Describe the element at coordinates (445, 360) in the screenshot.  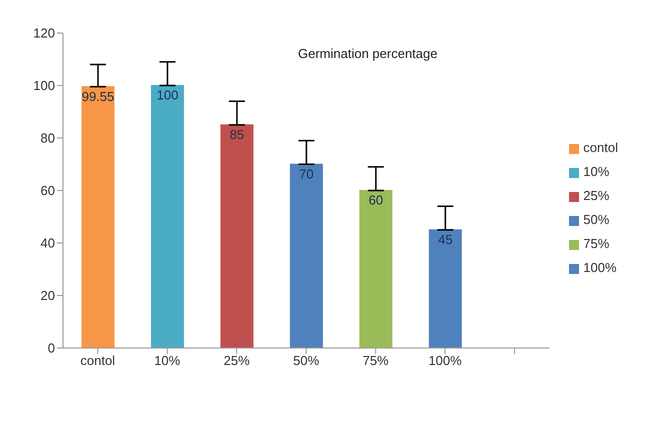
I see `x-tick-label: 100%` at that location.